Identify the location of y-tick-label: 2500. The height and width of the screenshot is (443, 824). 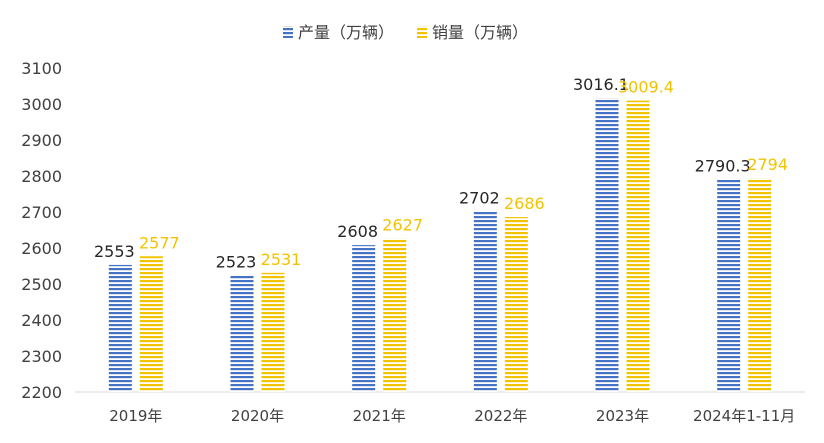
(41, 284).